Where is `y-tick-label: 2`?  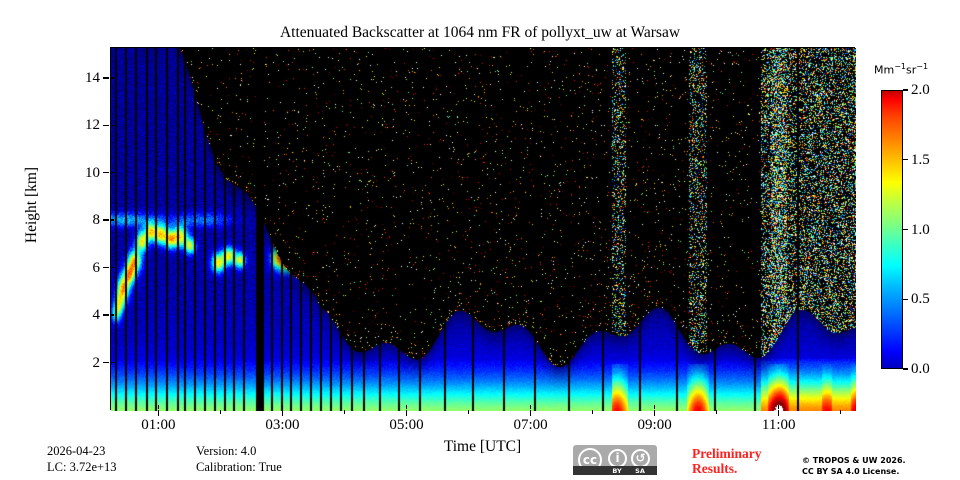 y-tick-label: 2 is located at coordinates (96, 362).